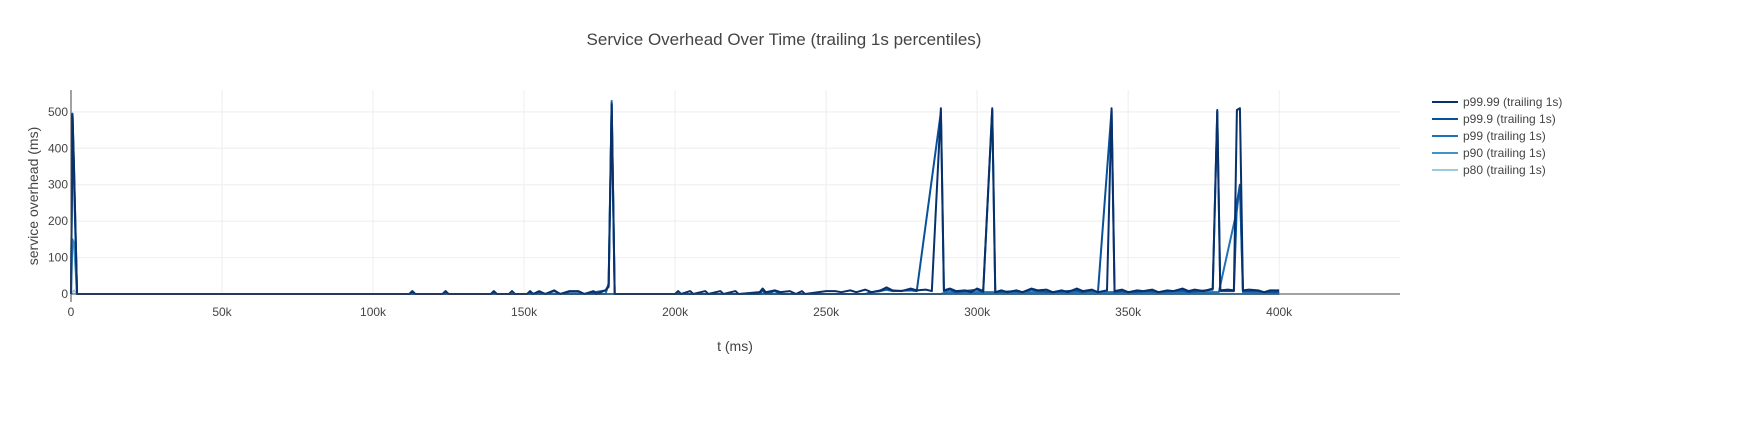  Describe the element at coordinates (58, 258) in the screenshot. I see `y-tick-label: 100` at that location.